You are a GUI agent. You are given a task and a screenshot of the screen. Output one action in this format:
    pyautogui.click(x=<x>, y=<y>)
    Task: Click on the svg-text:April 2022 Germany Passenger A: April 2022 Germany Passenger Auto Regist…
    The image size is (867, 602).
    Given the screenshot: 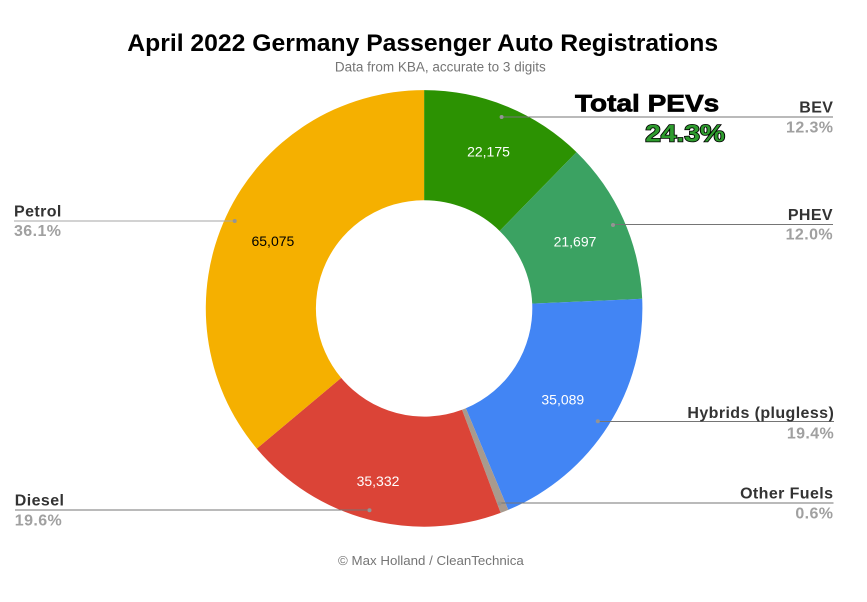 What is the action you would take?
    pyautogui.click(x=422, y=43)
    